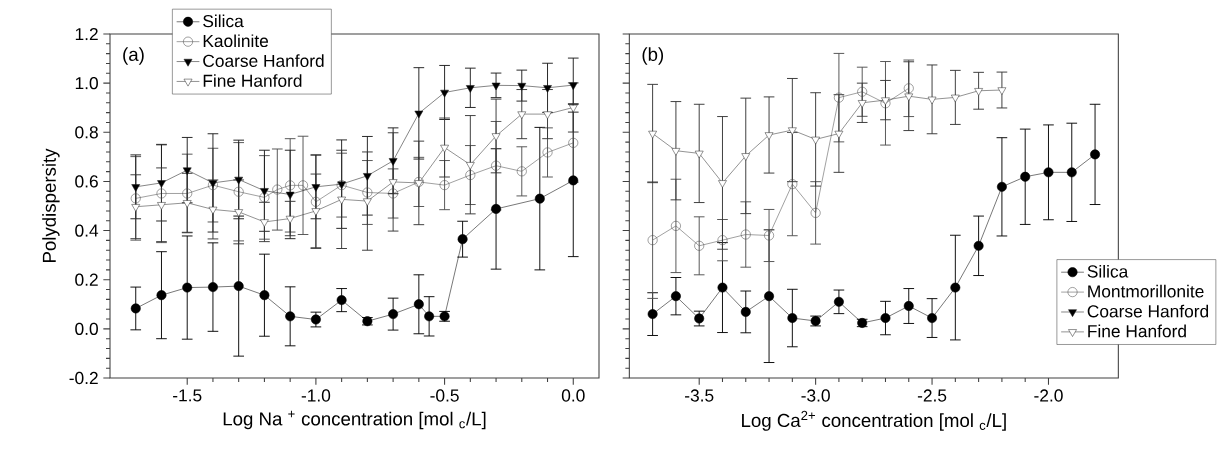  Describe the element at coordinates (86, 34) in the screenshot. I see `y-tick-label: 1.2` at that location.